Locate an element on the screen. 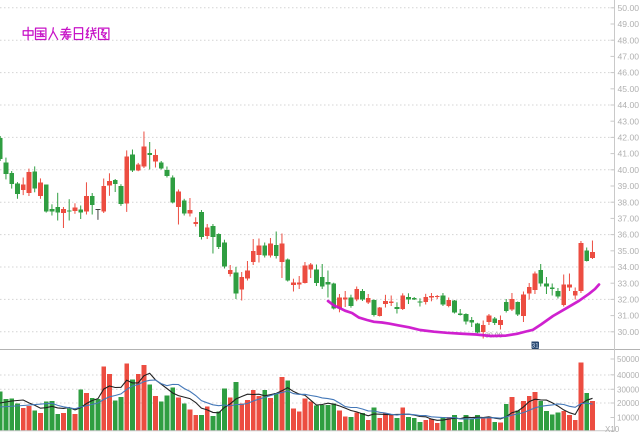  svg-text: 40000 is located at coordinates (628, 375).